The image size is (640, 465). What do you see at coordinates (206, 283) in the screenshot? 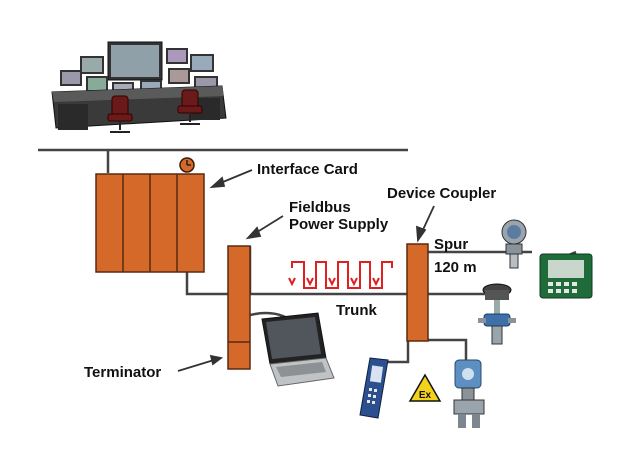
I see `card-to-power-supply` at bounding box center [206, 283].